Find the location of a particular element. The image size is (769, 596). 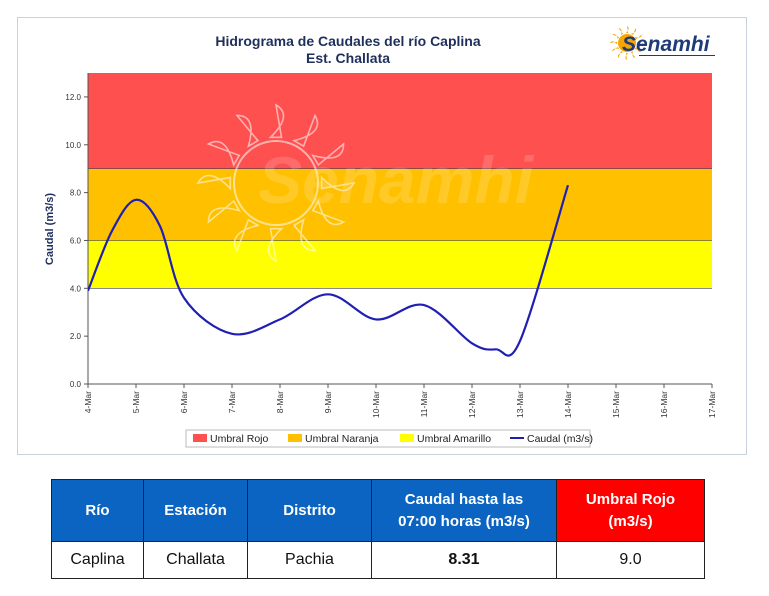

legend-box is located at coordinates (388, 438).